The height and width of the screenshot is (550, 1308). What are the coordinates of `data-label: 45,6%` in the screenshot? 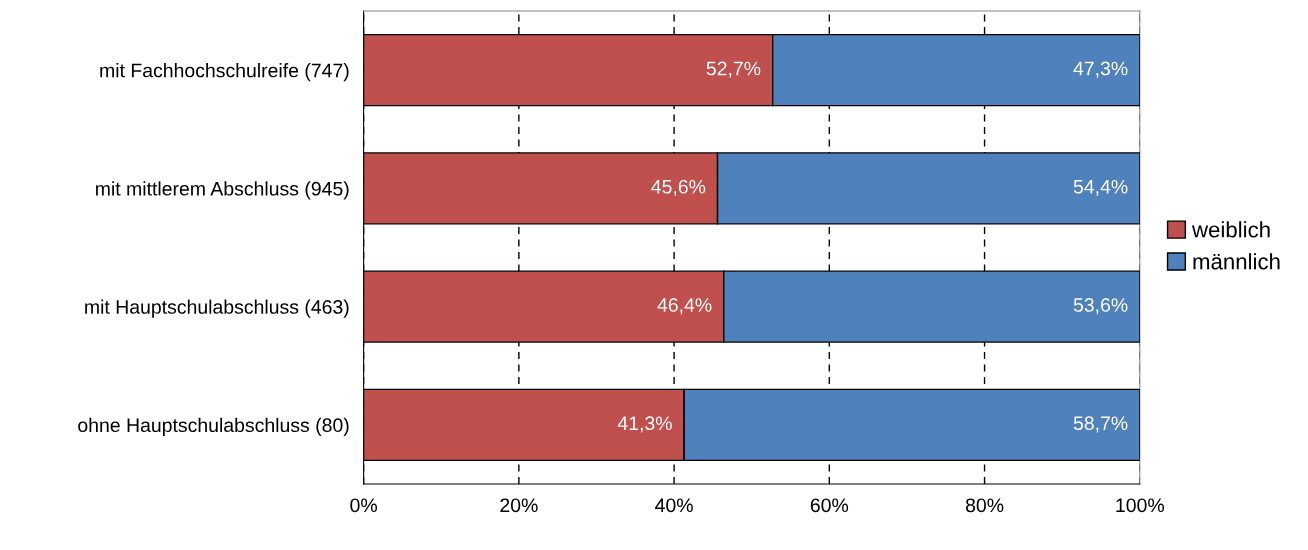 It's located at (678, 187).